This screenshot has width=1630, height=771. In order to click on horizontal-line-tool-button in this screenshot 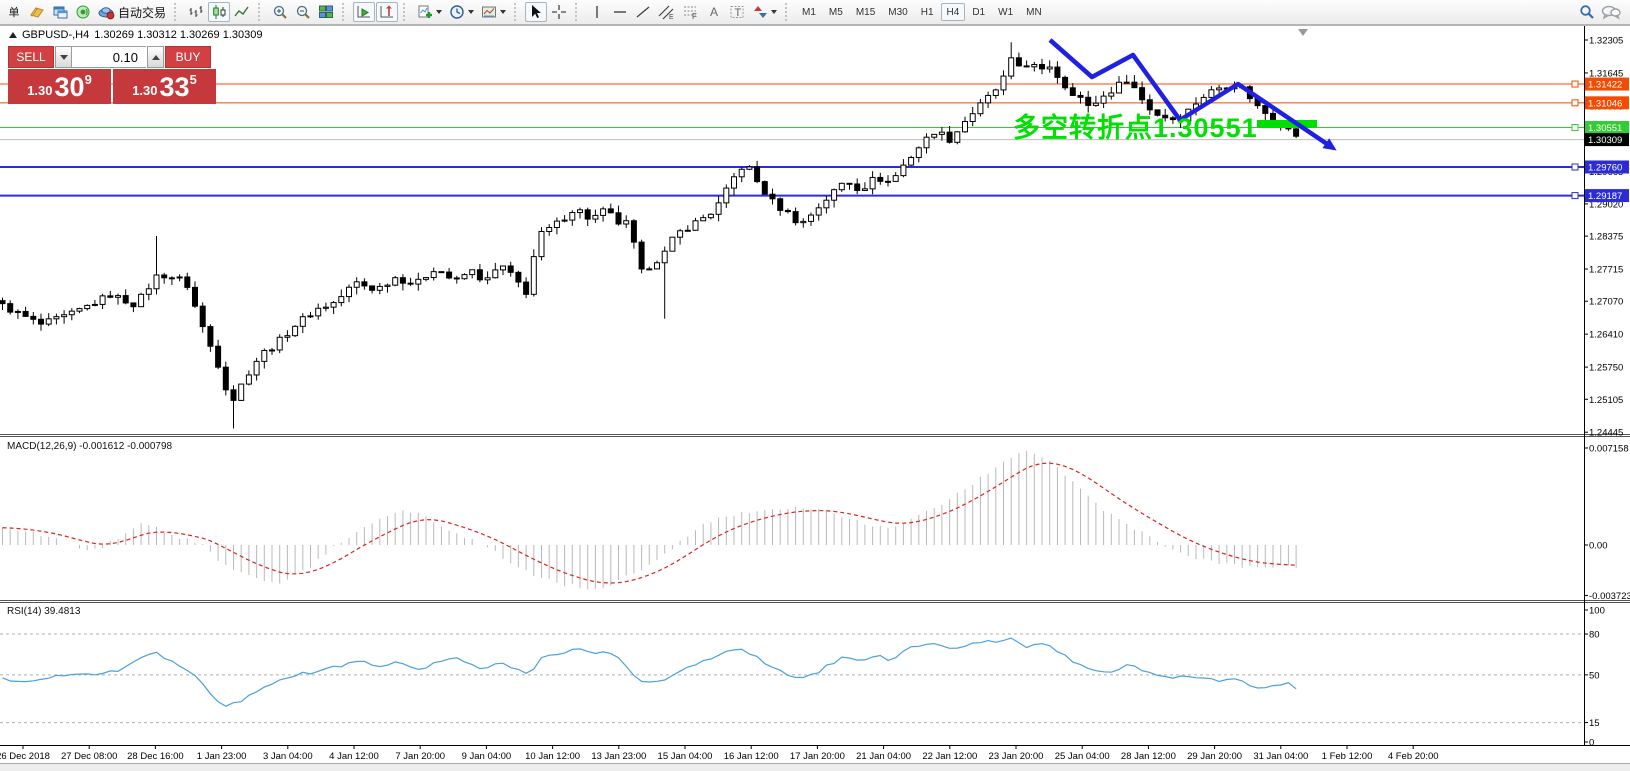, I will do `click(620, 12)`.